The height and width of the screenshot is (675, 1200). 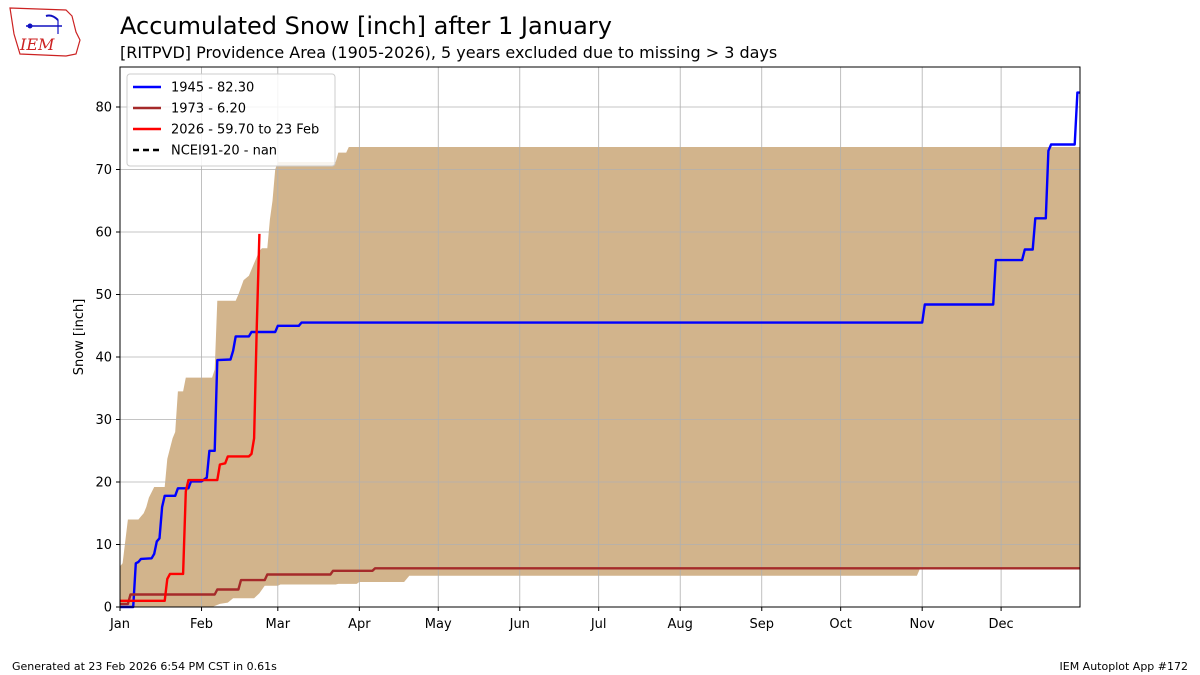 I want to click on x-tick-label-feb: Feb, so click(x=201, y=624).